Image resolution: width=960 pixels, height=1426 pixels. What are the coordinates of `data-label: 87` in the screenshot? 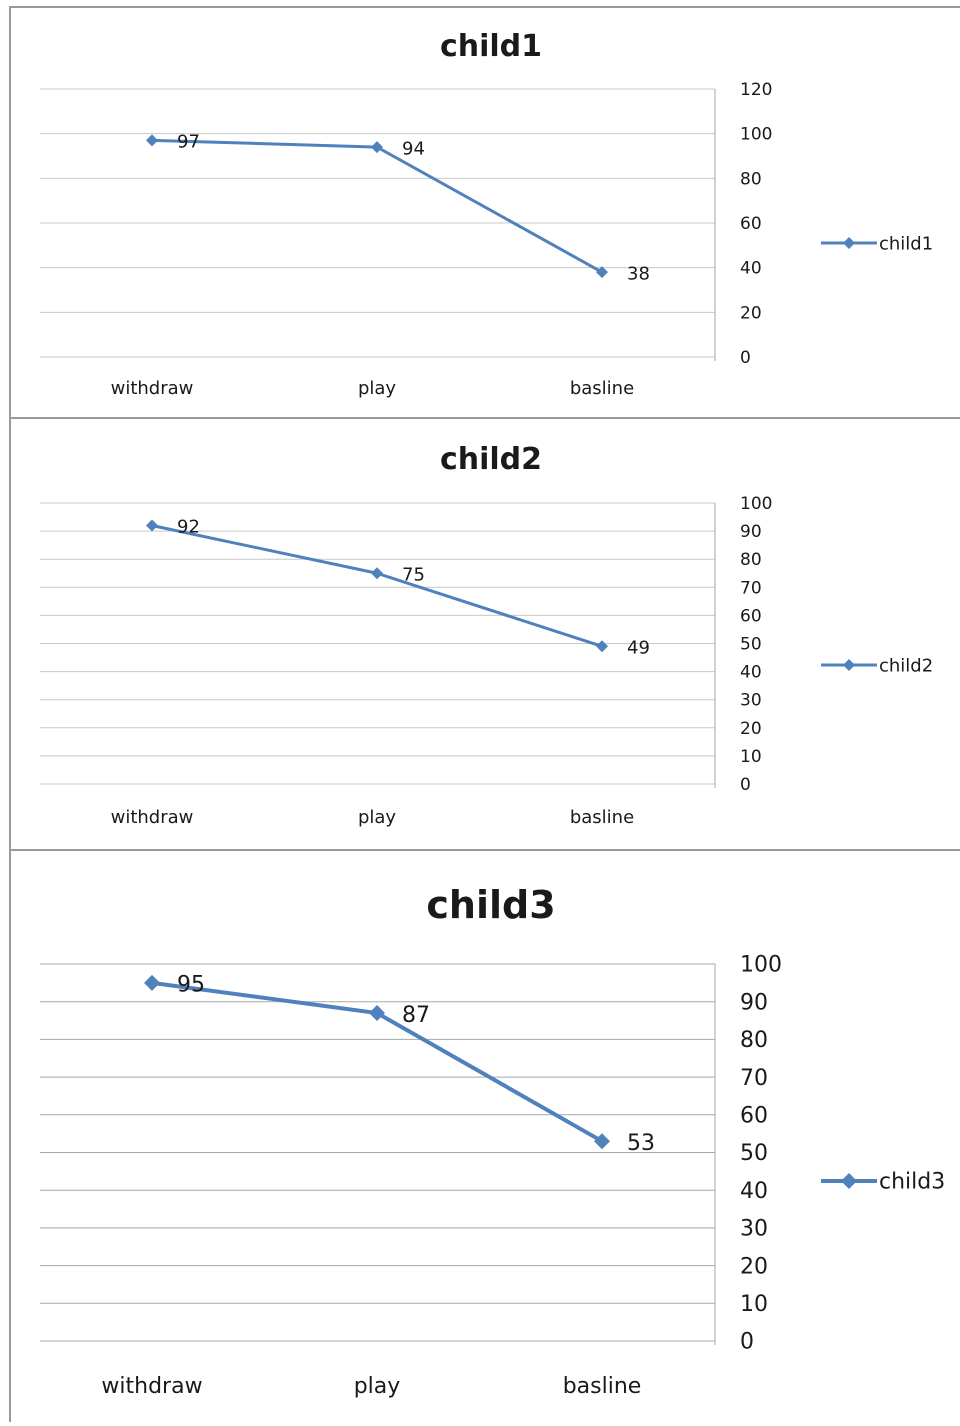 It's located at (416, 1015).